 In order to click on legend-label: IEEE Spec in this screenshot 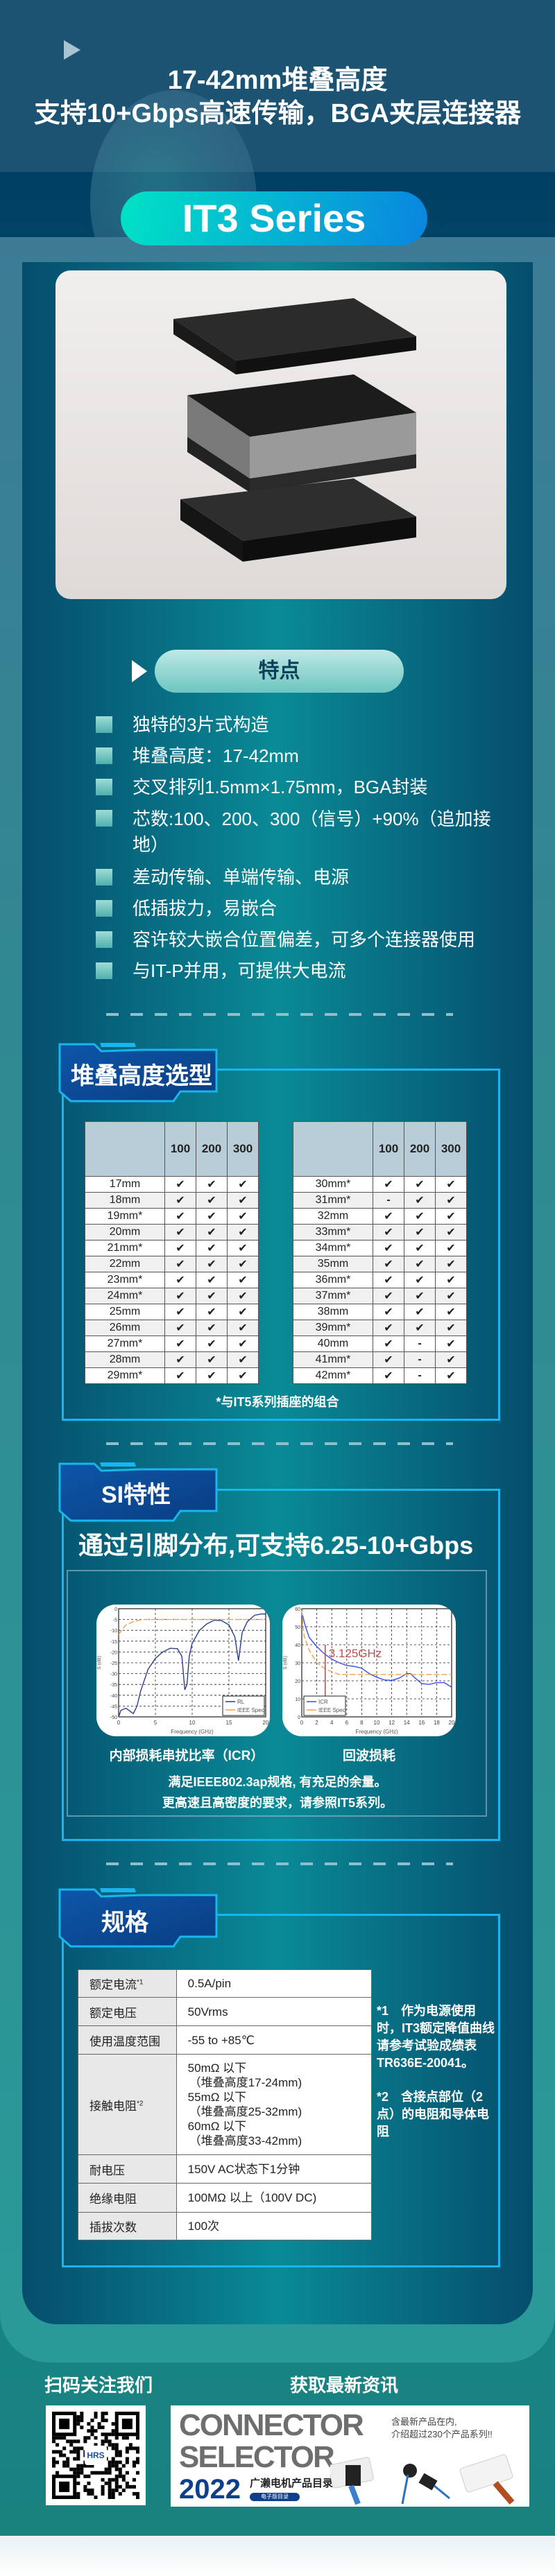, I will do `click(331, 1710)`.